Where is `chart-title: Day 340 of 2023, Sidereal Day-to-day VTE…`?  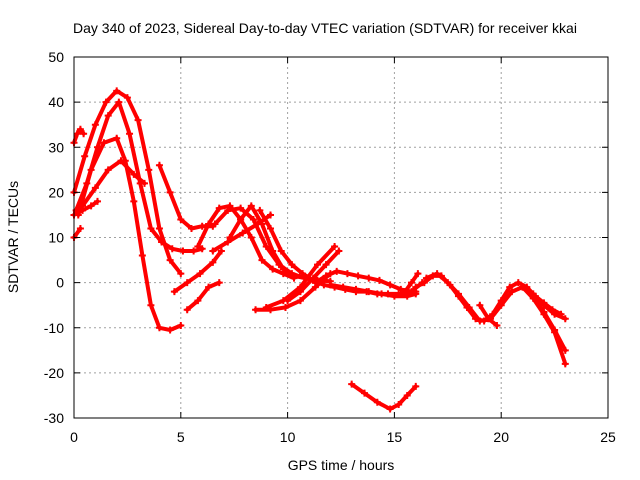 chart-title: Day 340 of 2023, Sidereal Day-to-day VTE… is located at coordinates (325, 28).